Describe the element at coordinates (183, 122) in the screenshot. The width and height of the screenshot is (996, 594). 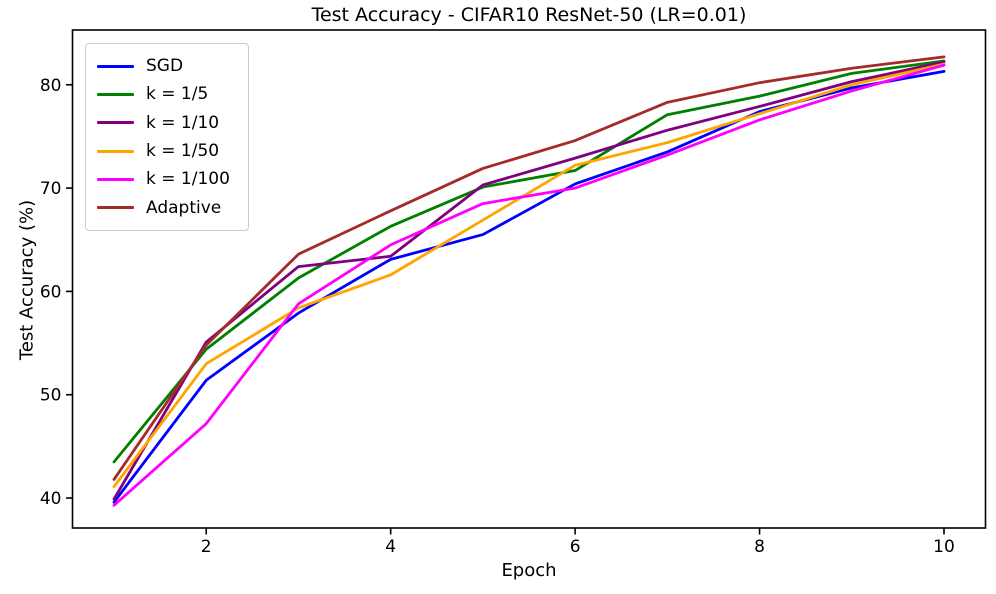
I see `legend-label: k = 1/10` at that location.